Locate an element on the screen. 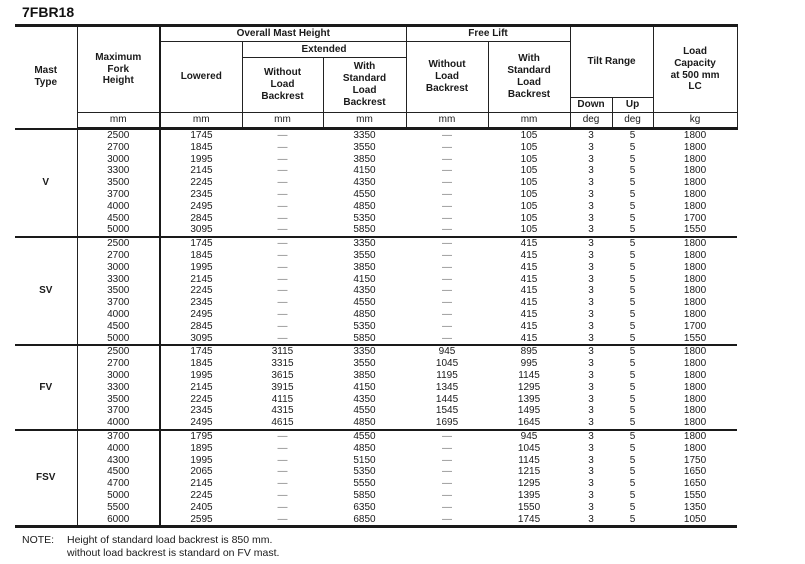  data-cell: 3115 is located at coordinates (282, 351).